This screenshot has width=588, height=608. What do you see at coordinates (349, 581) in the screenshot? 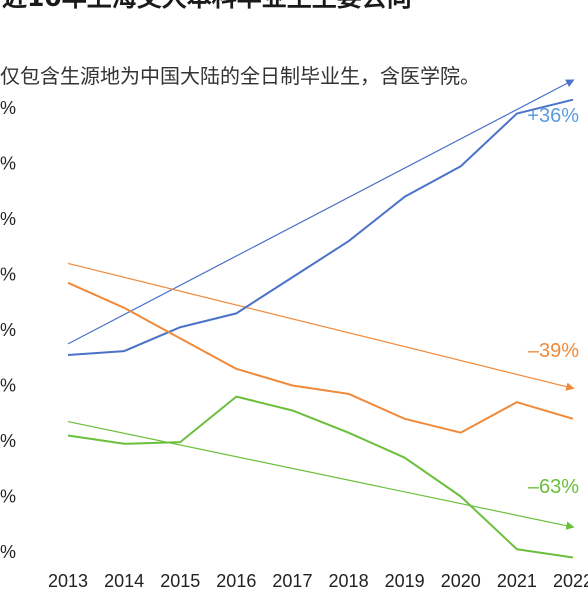
I see `x-tick-label: 2018` at bounding box center [349, 581].